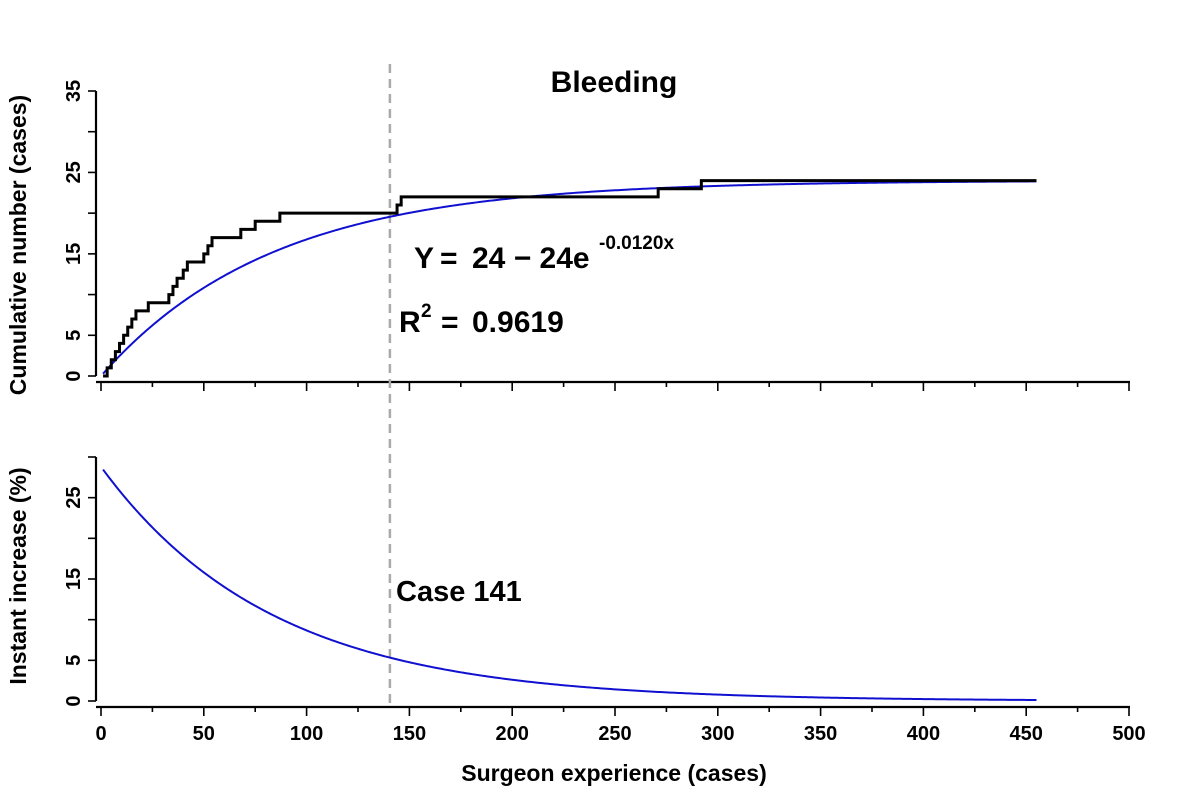  What do you see at coordinates (74, 91) in the screenshot?
I see `top-y-tick-label: 35` at bounding box center [74, 91].